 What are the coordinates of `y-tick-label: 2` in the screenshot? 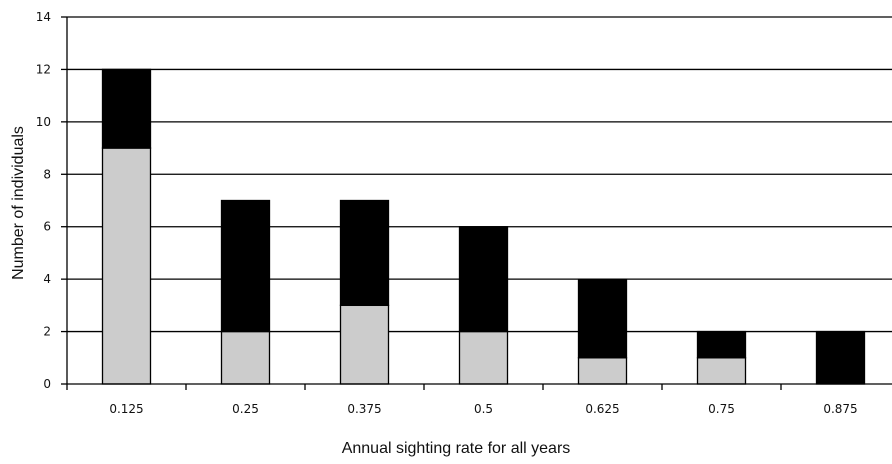 It's located at (47, 332).